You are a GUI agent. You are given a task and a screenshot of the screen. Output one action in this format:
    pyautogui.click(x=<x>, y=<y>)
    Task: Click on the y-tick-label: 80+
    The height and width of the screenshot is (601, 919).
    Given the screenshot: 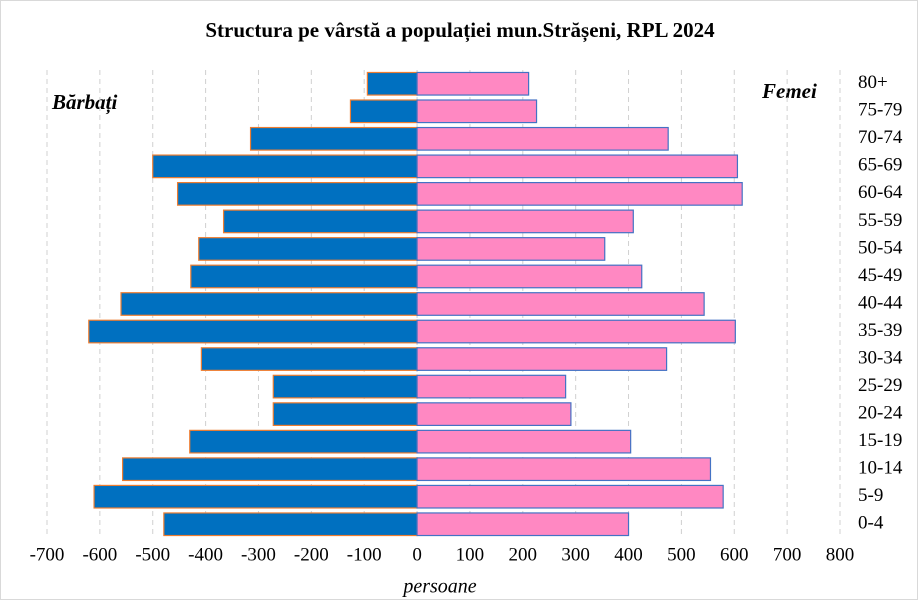 What is the action you would take?
    pyautogui.click(x=873, y=82)
    